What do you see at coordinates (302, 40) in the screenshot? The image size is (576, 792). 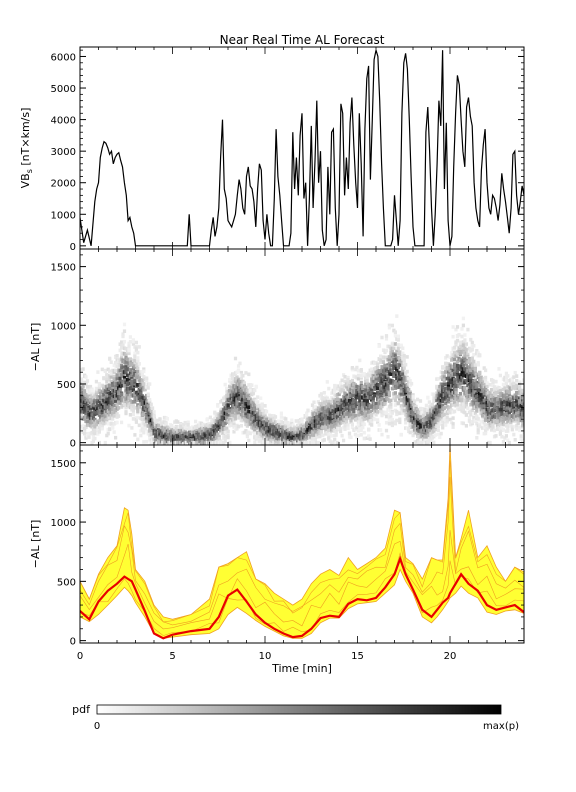 I see `figure-title: Near Real Time AL Forecast` at bounding box center [302, 40].